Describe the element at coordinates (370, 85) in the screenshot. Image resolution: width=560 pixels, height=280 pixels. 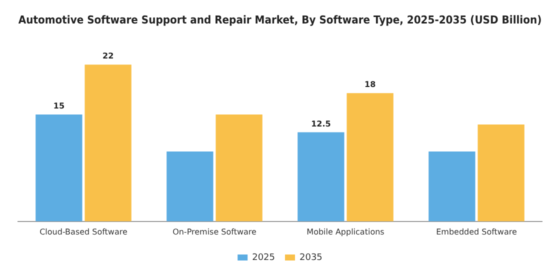
I see `data-label: 18` at that location.